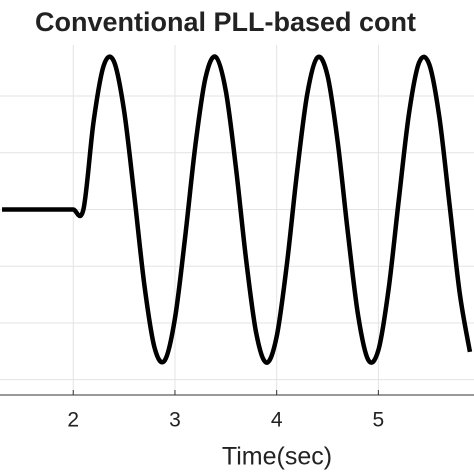 The width and height of the screenshot is (474, 474). I want to click on x-tick-label: 4, so click(277, 420).